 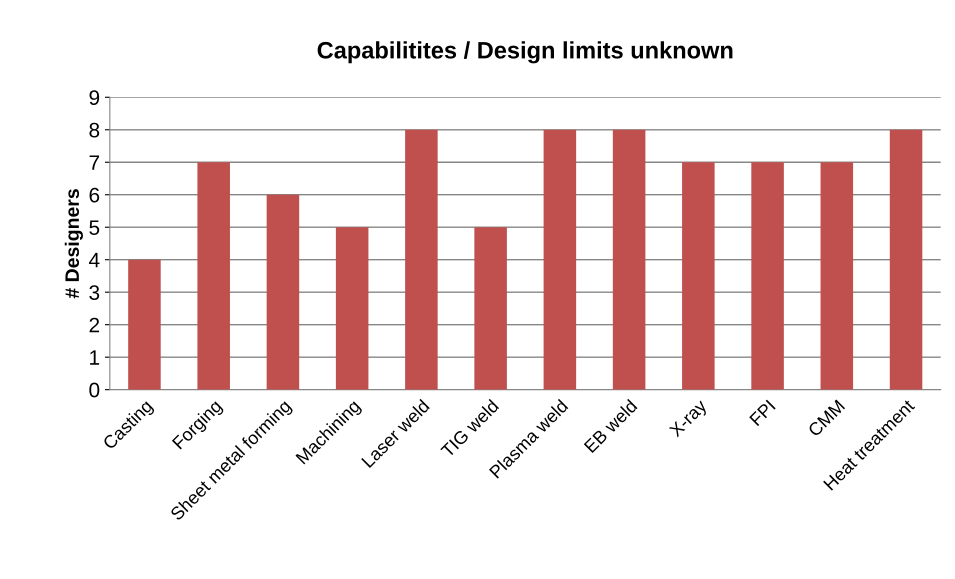 I want to click on y-tick-label: 4, so click(x=94, y=260).